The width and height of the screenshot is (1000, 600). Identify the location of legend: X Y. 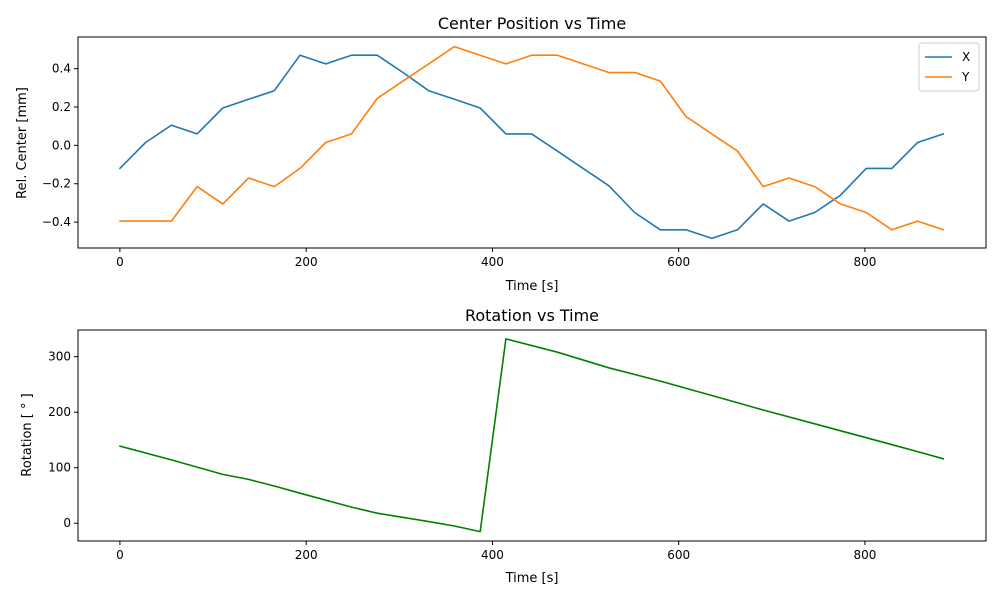
(949, 67).